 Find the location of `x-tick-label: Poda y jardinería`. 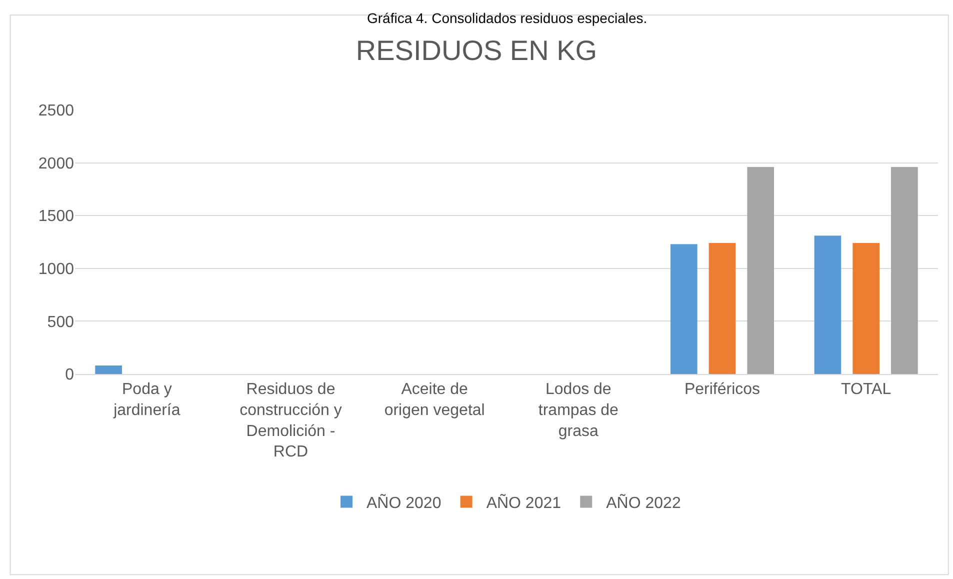

x-tick-label: Poda y jardinería is located at coordinates (146, 400).